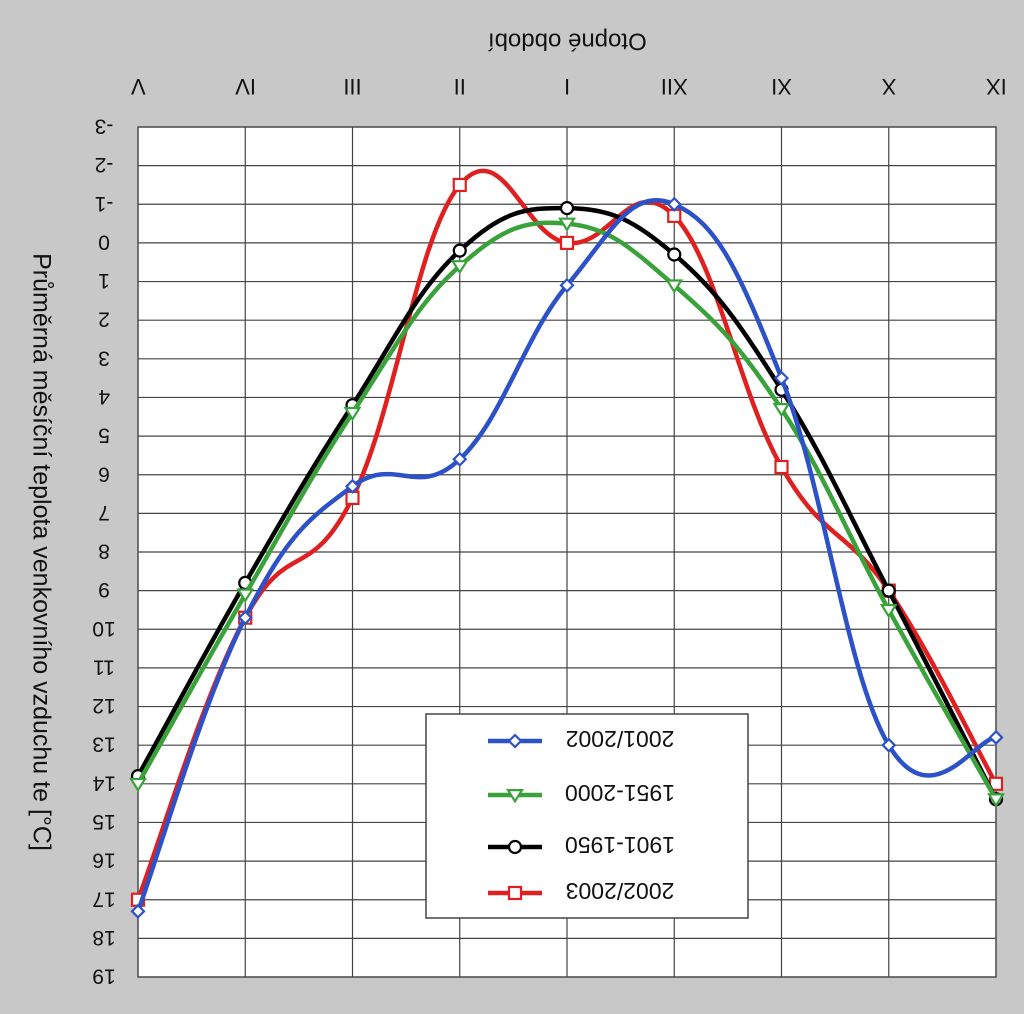 The width and height of the screenshot is (1024, 1014). What do you see at coordinates (620, 891) in the screenshot?
I see `legend-label: 2002/2003` at bounding box center [620, 891].